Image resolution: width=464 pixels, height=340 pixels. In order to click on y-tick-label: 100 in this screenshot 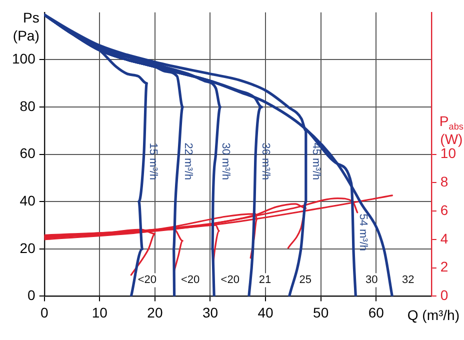, I will do `click(24, 58)`.